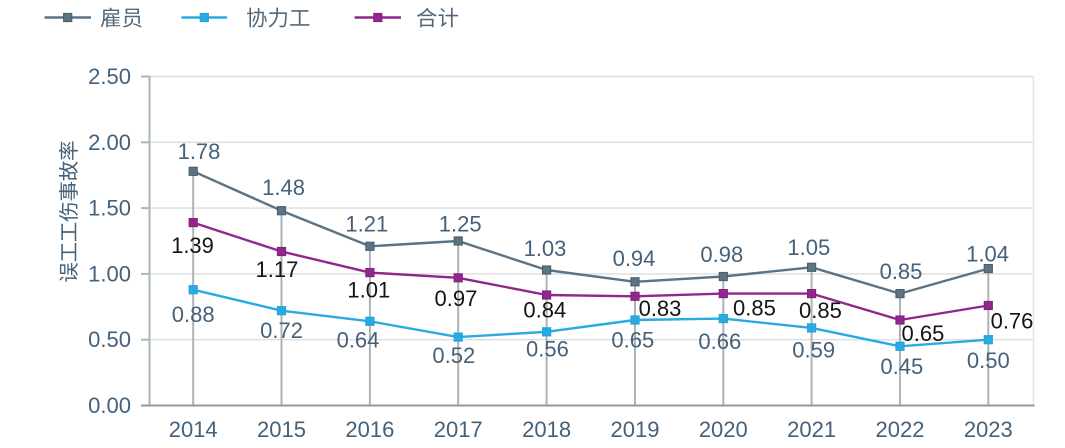 This screenshot has width=1065, height=448. I want to click on svg-text: 0.76, so click(1012, 321).